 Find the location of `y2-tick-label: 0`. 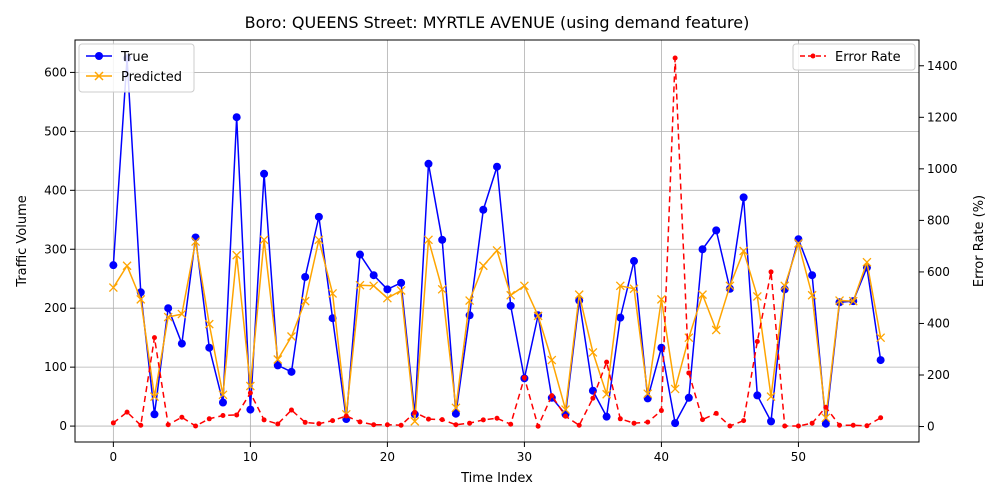

y2-tick-label: 0 is located at coordinates (931, 427).